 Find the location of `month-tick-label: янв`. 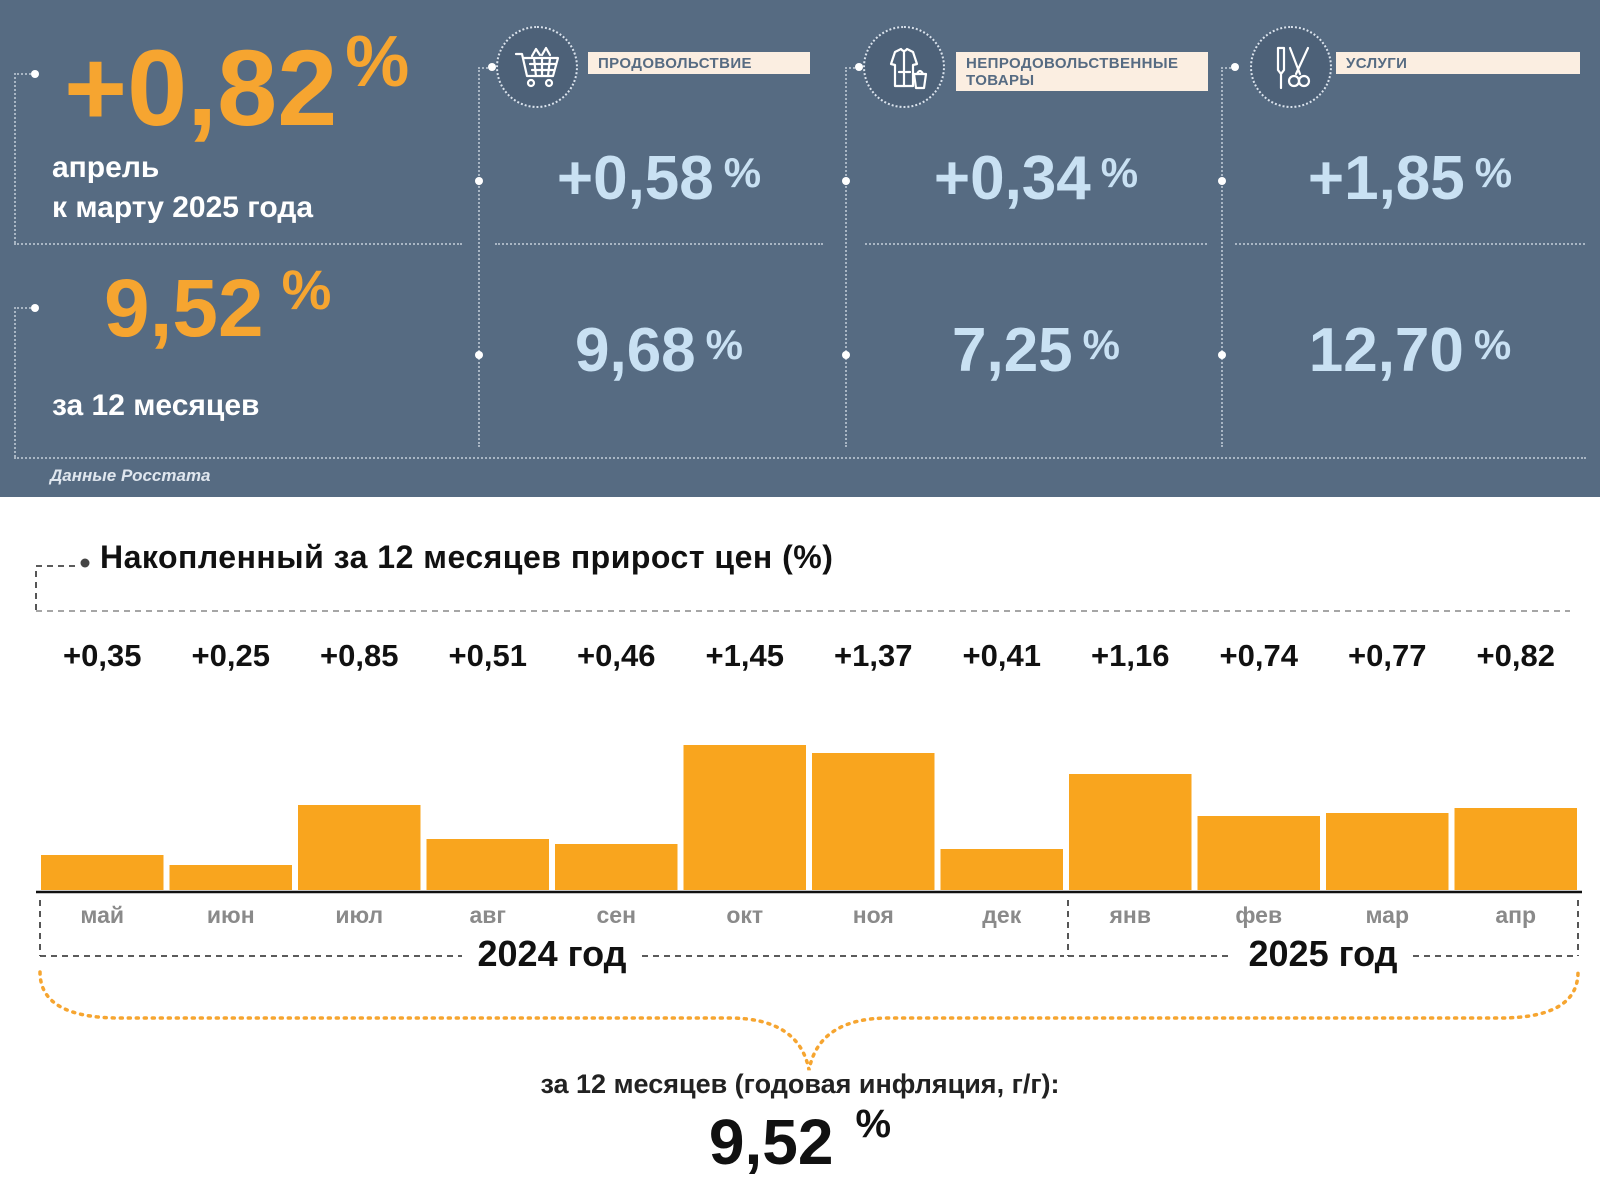

month-tick-label: янв is located at coordinates (1130, 915).